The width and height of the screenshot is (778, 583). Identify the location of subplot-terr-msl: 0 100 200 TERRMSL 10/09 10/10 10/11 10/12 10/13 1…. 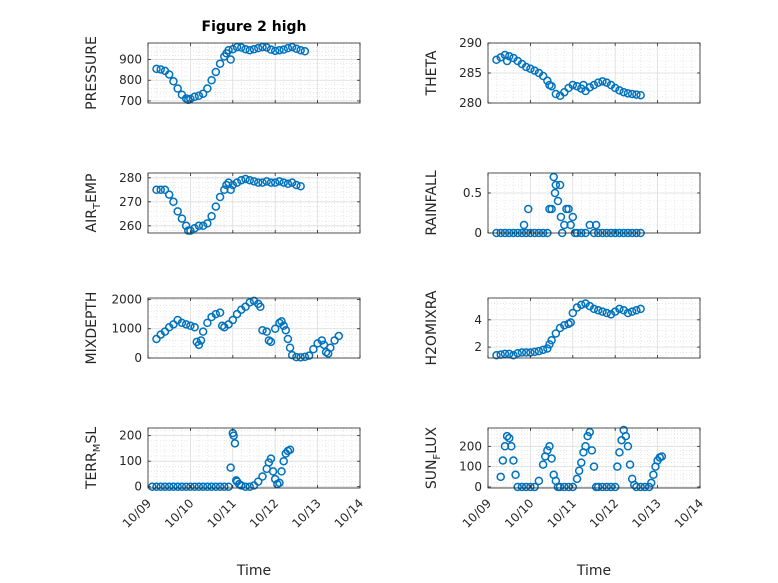
(225, 503).